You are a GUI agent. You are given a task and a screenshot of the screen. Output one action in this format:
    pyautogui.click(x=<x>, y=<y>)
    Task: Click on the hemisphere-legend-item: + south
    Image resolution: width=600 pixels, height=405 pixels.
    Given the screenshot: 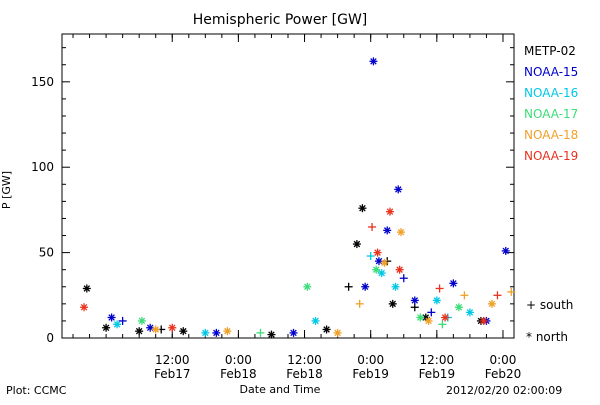 What is the action you would take?
    pyautogui.click(x=550, y=305)
    